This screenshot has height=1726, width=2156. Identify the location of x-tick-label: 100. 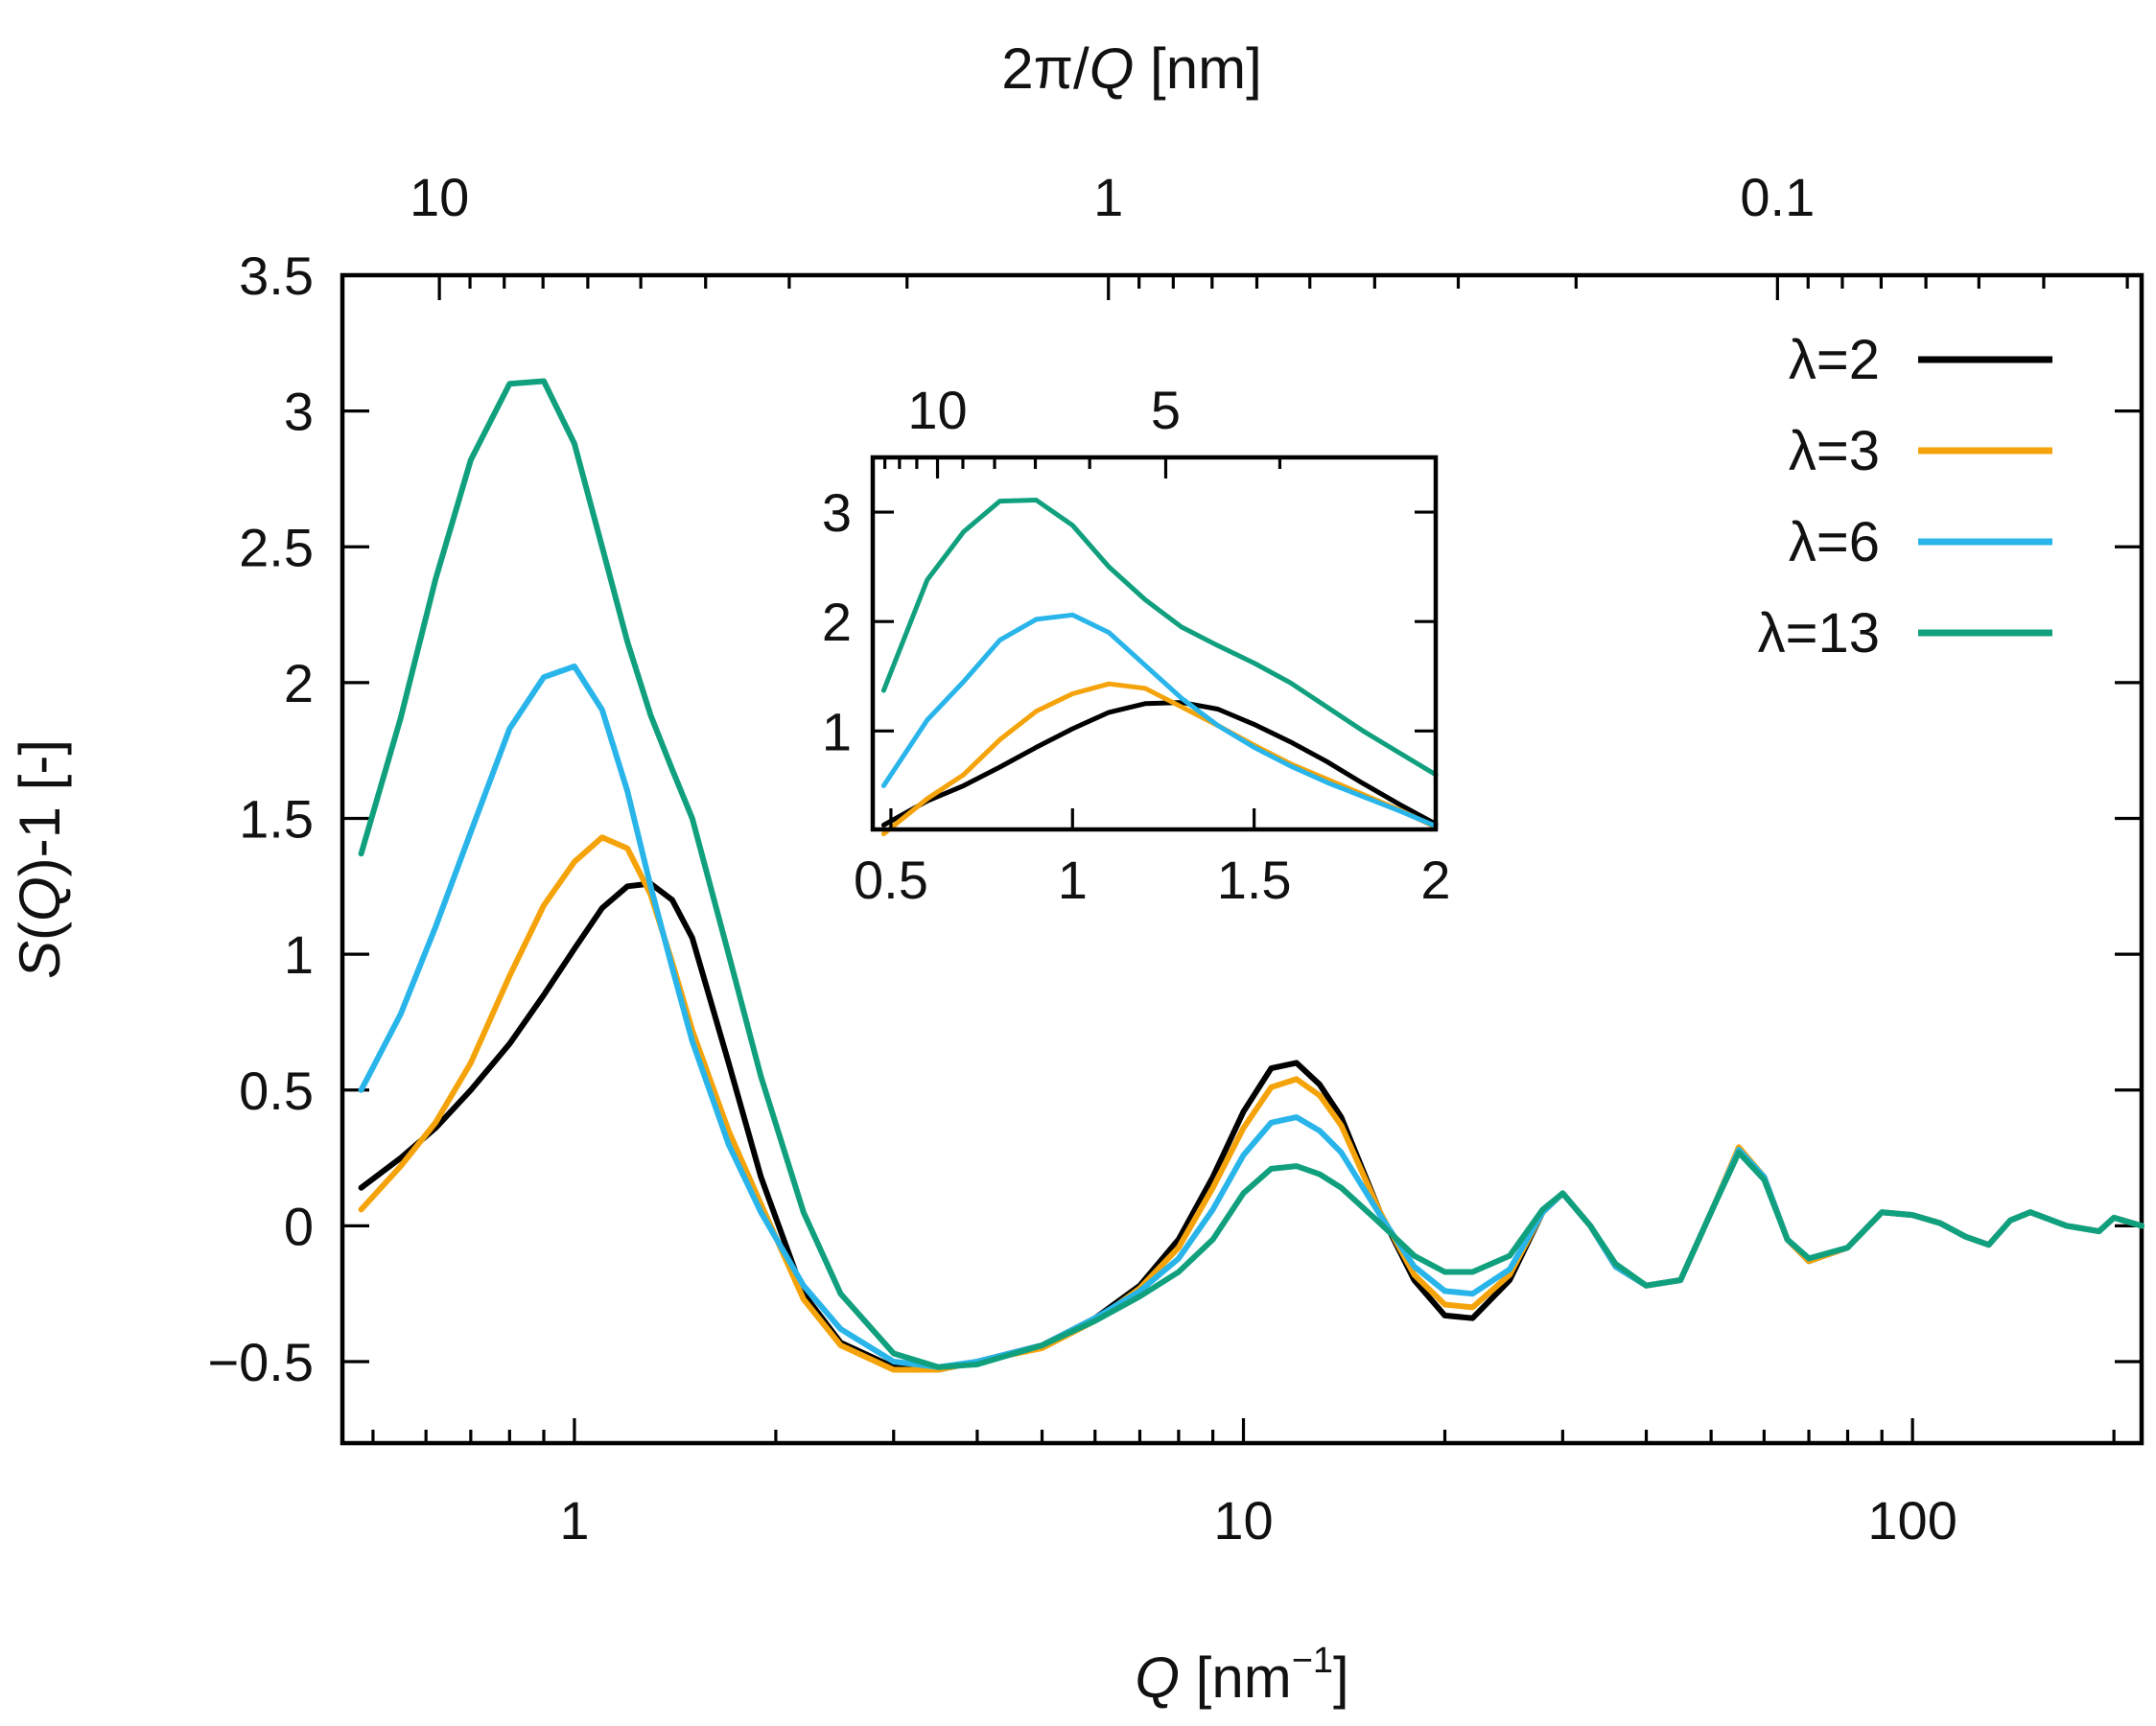
(1912, 1520).